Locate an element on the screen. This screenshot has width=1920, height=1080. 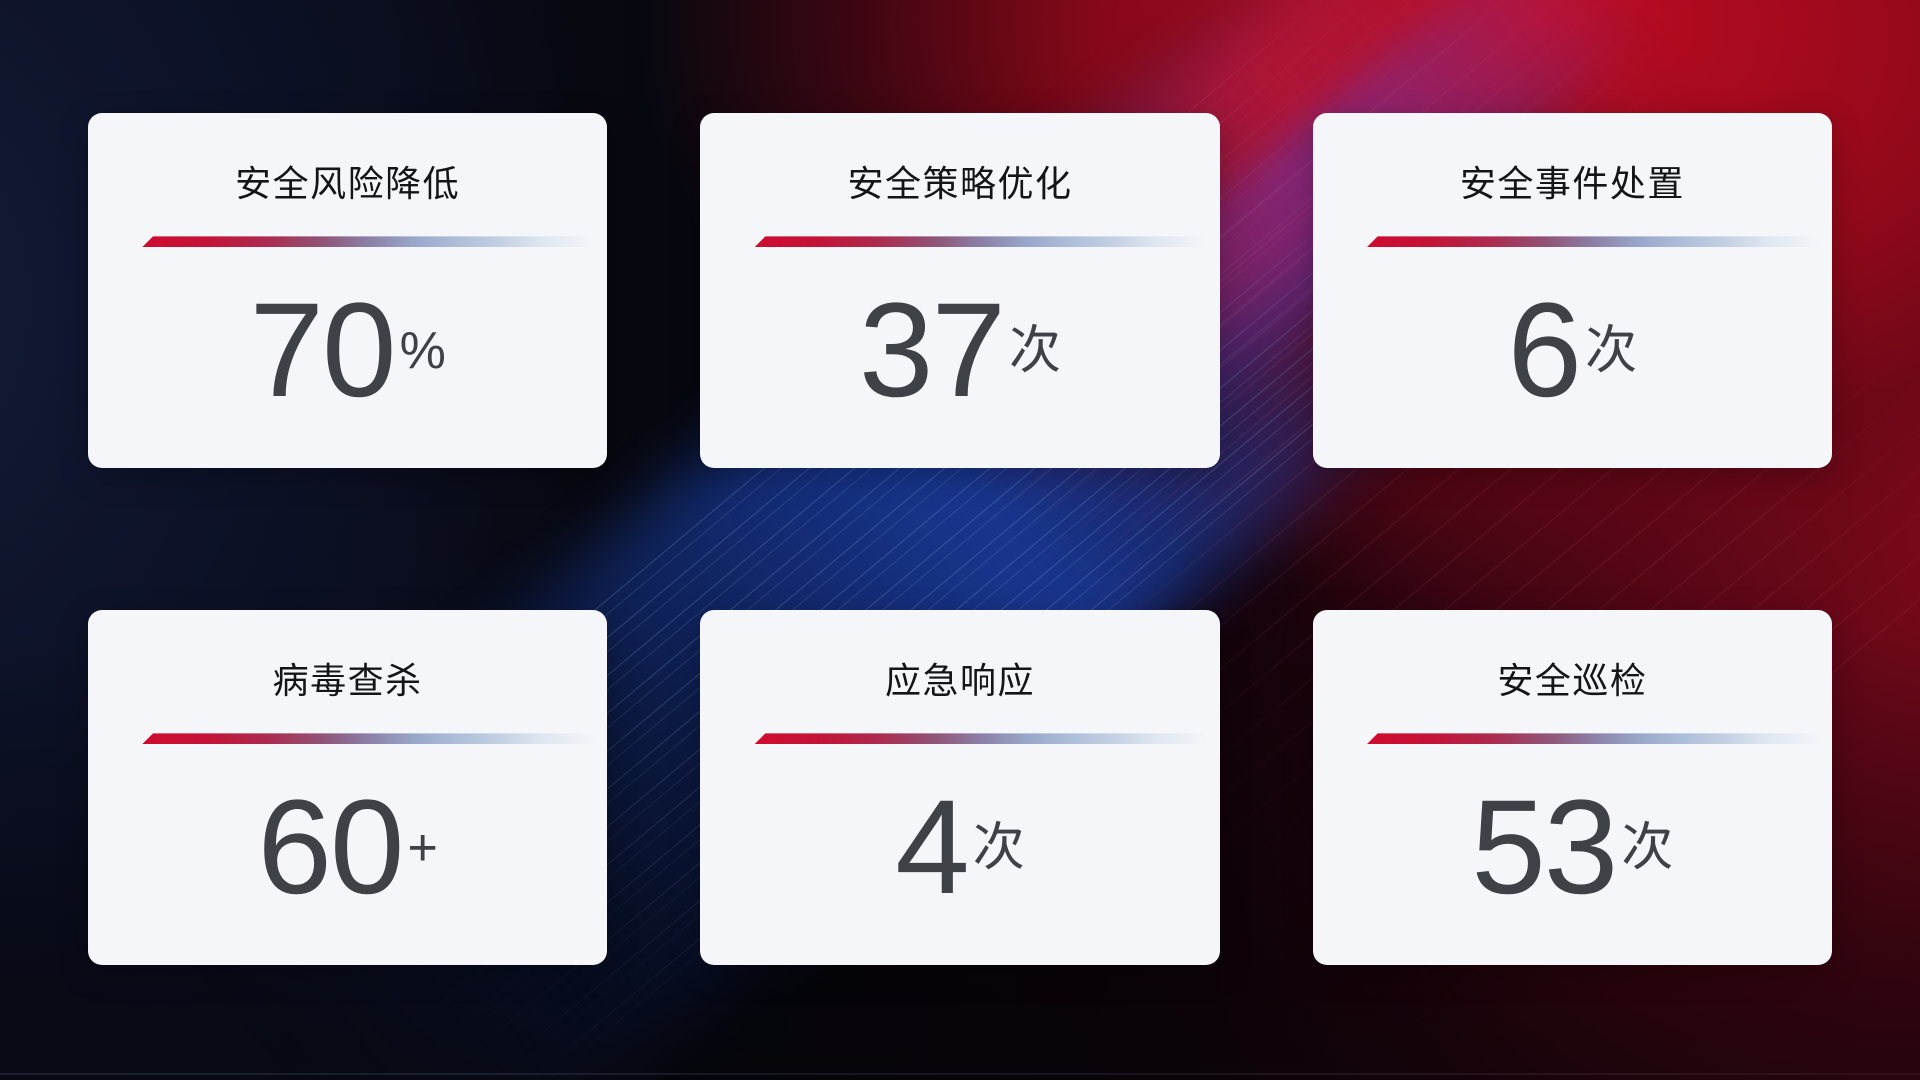
bottom-edge-hairline is located at coordinates (960, 1074).